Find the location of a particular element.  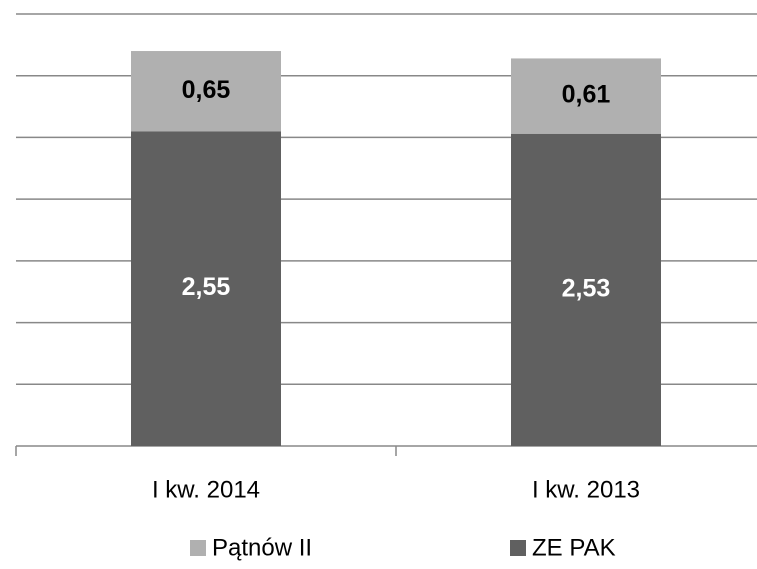

legend-label: ZE PAK is located at coordinates (574, 547).